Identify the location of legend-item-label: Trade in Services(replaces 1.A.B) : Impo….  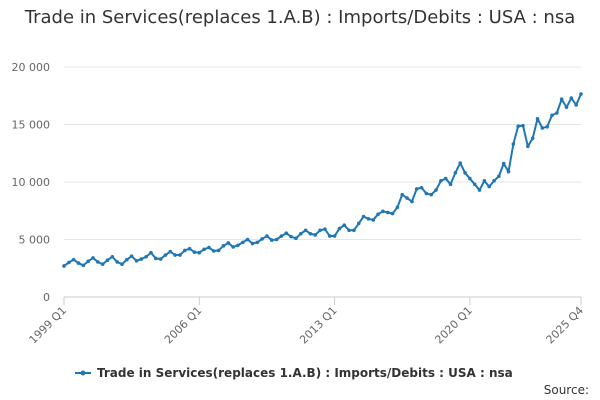
(305, 373).